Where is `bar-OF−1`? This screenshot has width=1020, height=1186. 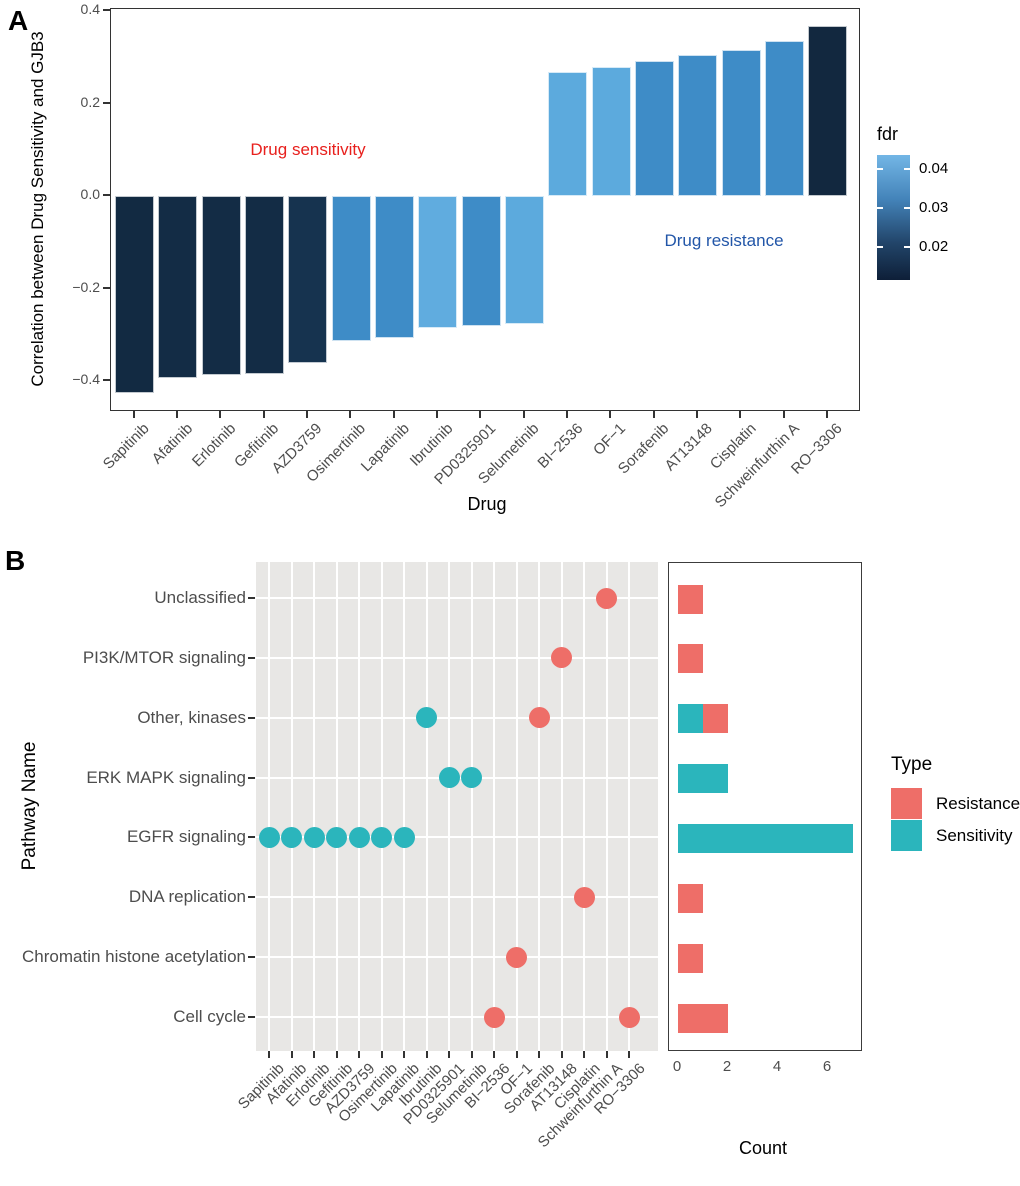 bar-OF−1 is located at coordinates (611, 131).